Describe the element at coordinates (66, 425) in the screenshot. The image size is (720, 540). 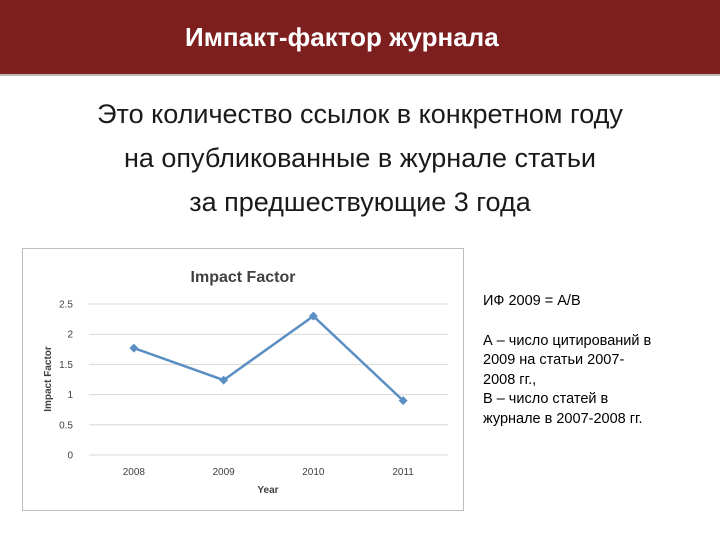
I see `y-tick-label: 0.5` at that location.